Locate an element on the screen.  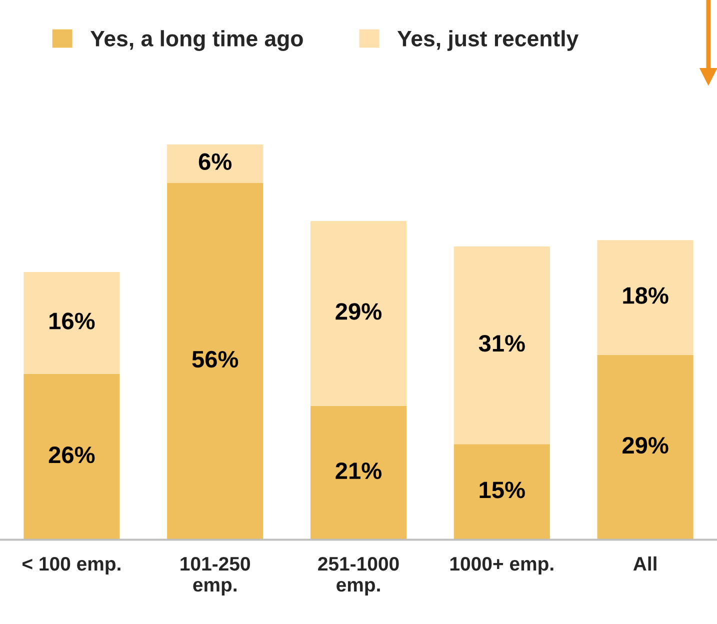
x-tick-label: All is located at coordinates (644, 563).